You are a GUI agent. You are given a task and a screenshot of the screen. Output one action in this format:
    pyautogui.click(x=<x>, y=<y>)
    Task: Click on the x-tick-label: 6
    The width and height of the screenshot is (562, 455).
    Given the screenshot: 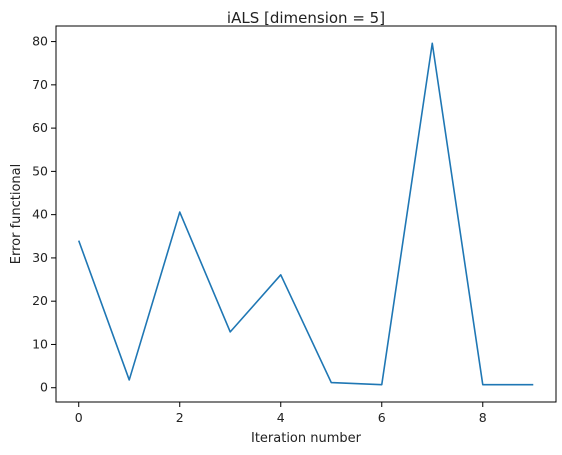 What is the action you would take?
    pyautogui.click(x=382, y=417)
    